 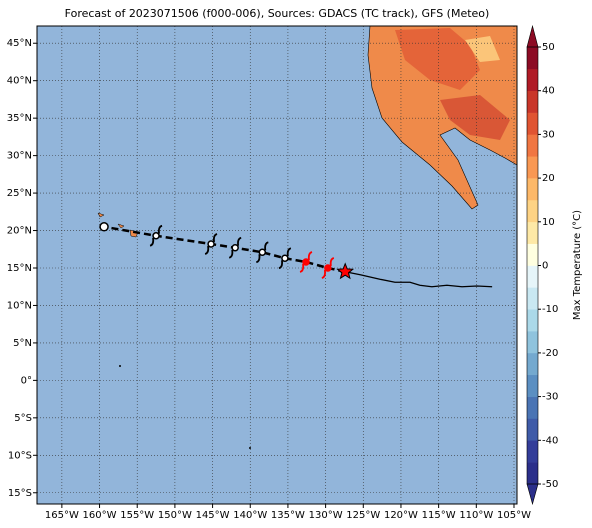 What do you see at coordinates (532, 36) in the screenshot?
I see `colorbar-extend-top` at bounding box center [532, 36].